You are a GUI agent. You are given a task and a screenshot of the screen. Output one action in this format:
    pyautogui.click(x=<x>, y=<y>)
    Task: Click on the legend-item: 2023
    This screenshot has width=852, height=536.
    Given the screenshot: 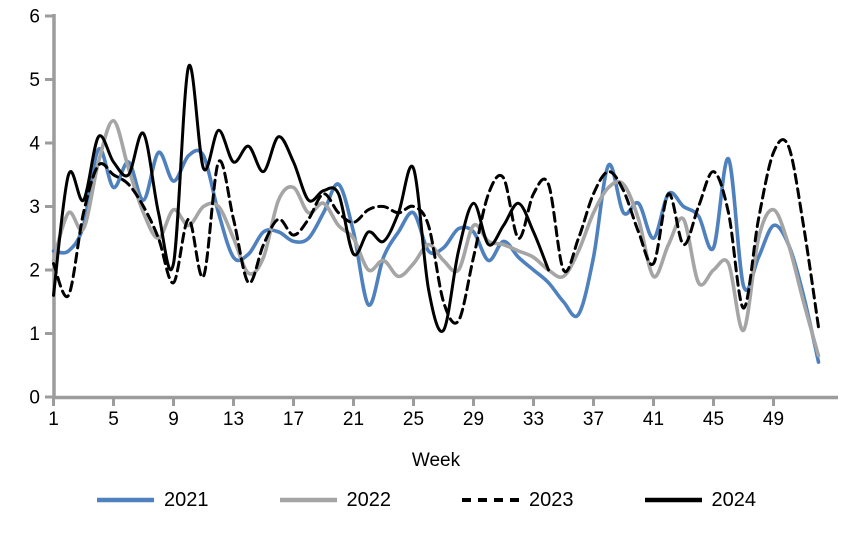 What is the action you would take?
    pyautogui.click(x=517, y=500)
    